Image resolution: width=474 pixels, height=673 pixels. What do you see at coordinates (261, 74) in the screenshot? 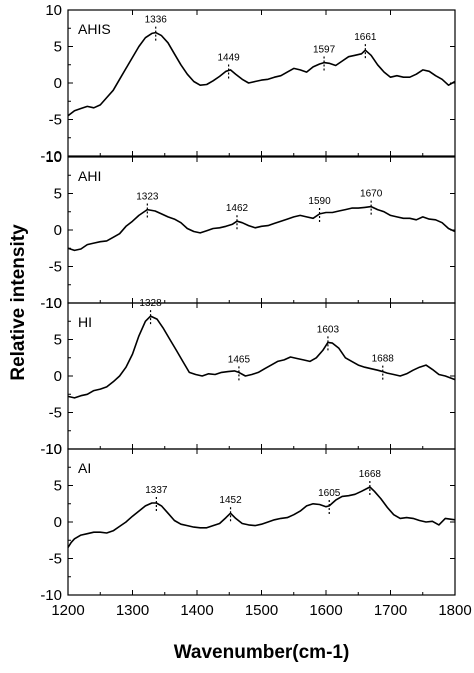
I see `spectrum-line-ahis` at bounding box center [261, 74].